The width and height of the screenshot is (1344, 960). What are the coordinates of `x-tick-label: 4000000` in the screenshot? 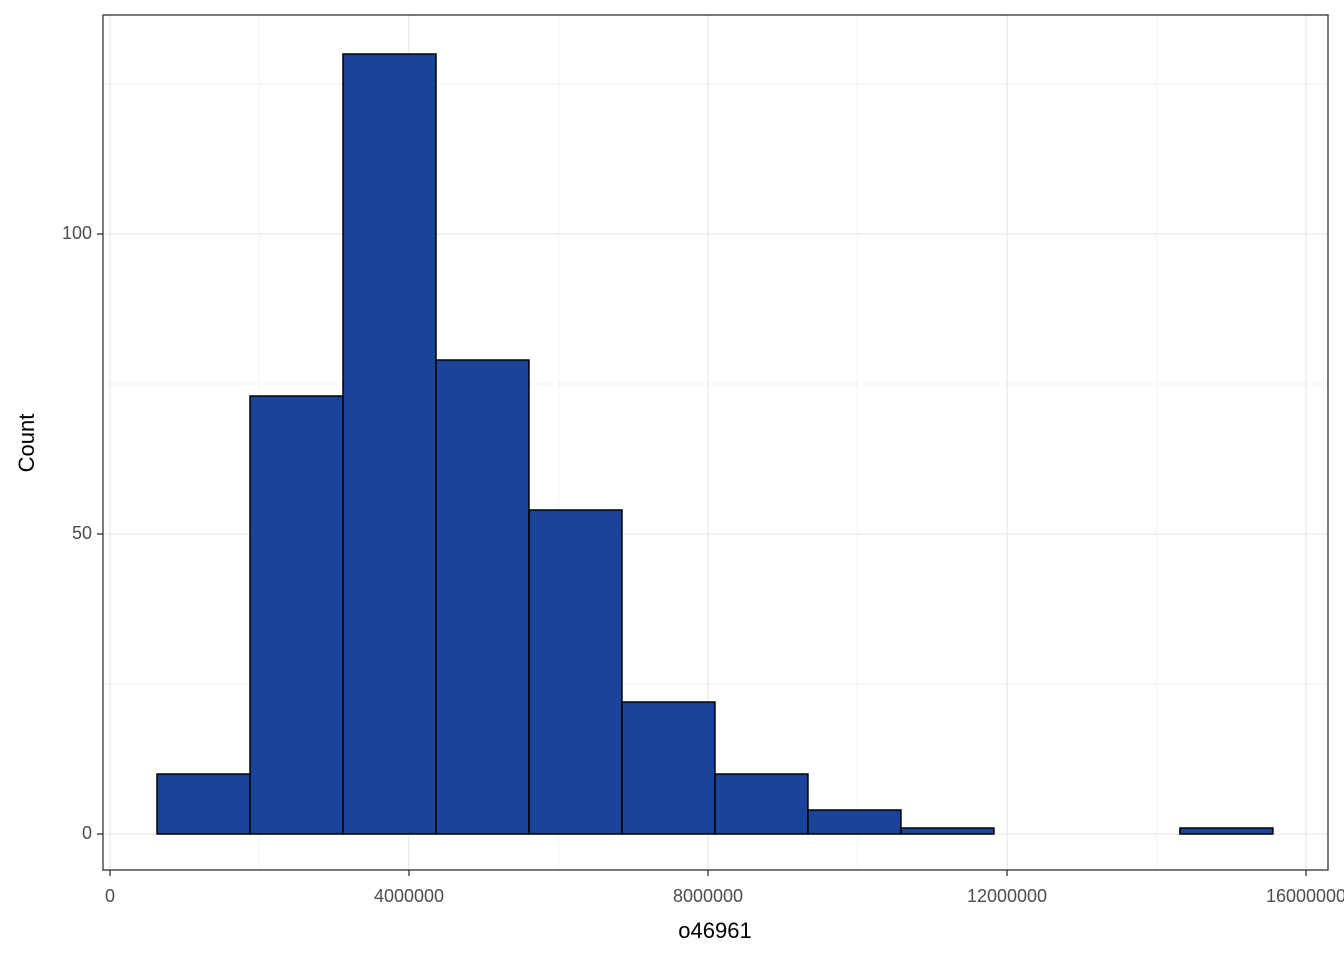 It's located at (409, 896).